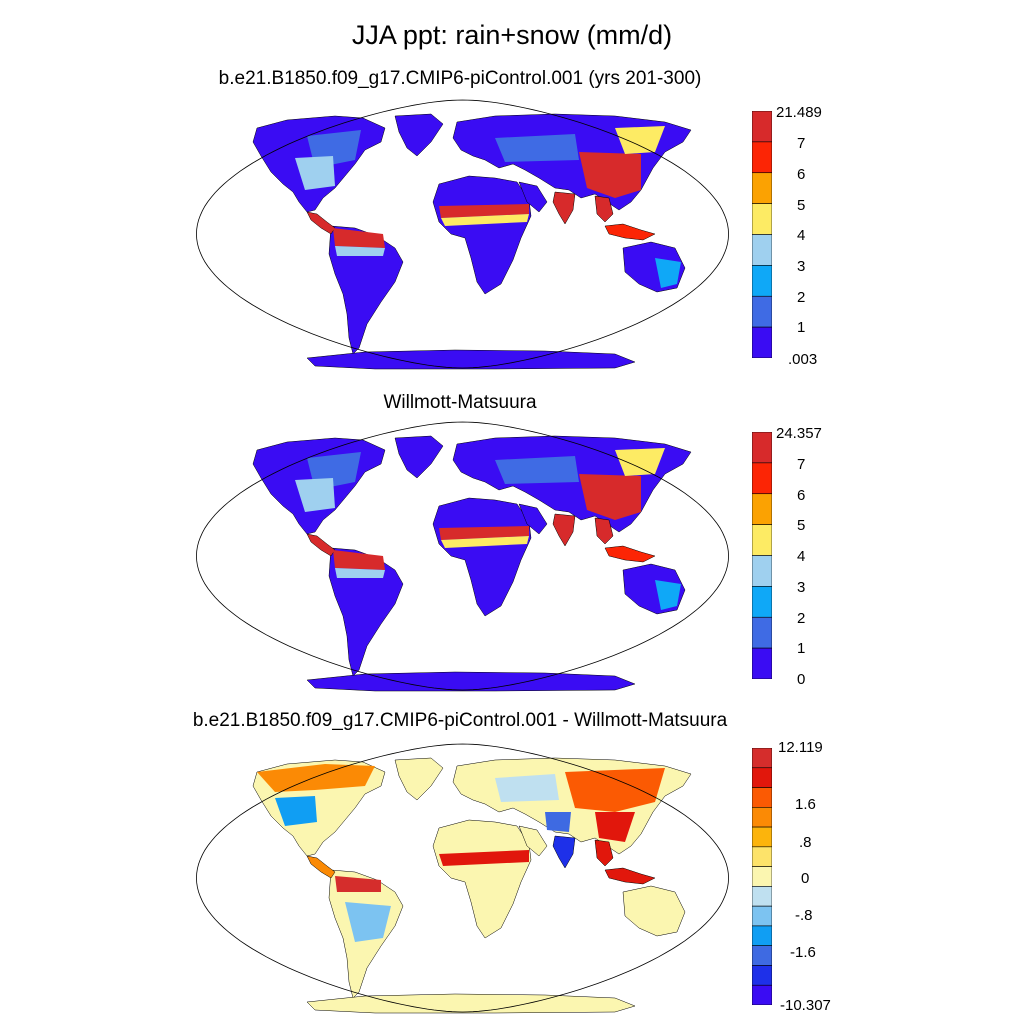 The height and width of the screenshot is (1024, 1024). I want to click on panel-2-colorbar, so click(762, 555).